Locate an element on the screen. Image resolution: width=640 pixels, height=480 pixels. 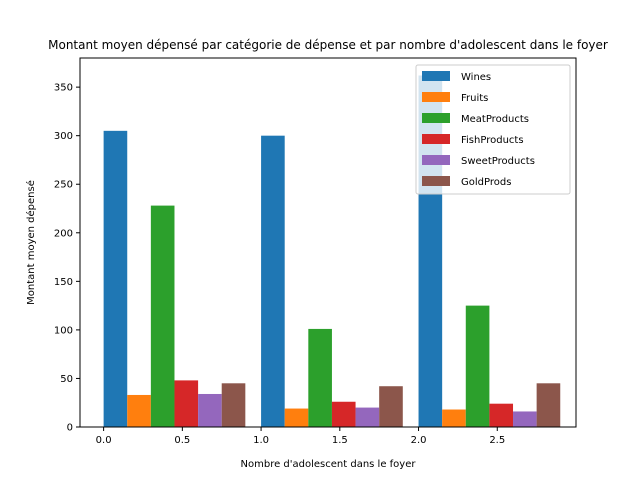
y-tick-label: 0 is located at coordinates (70, 428).